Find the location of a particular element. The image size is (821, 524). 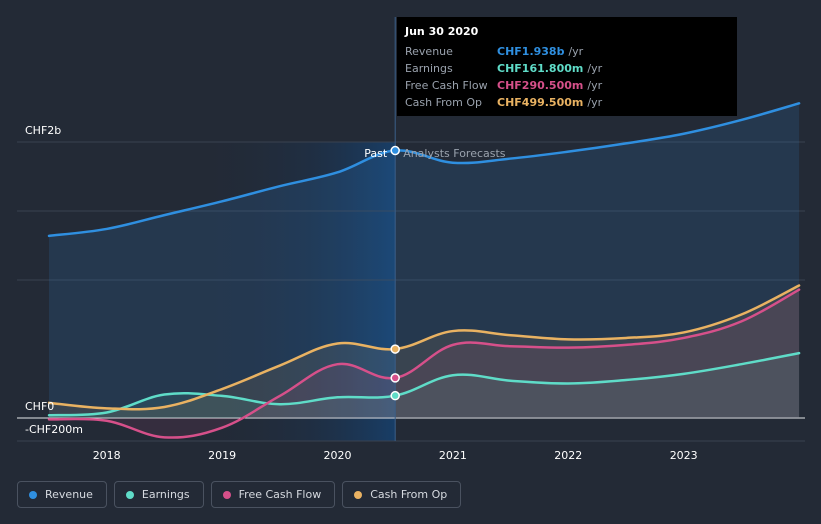

tooltip-row-earnings: Earnings CHF161.800m /yr is located at coordinates (571, 68).